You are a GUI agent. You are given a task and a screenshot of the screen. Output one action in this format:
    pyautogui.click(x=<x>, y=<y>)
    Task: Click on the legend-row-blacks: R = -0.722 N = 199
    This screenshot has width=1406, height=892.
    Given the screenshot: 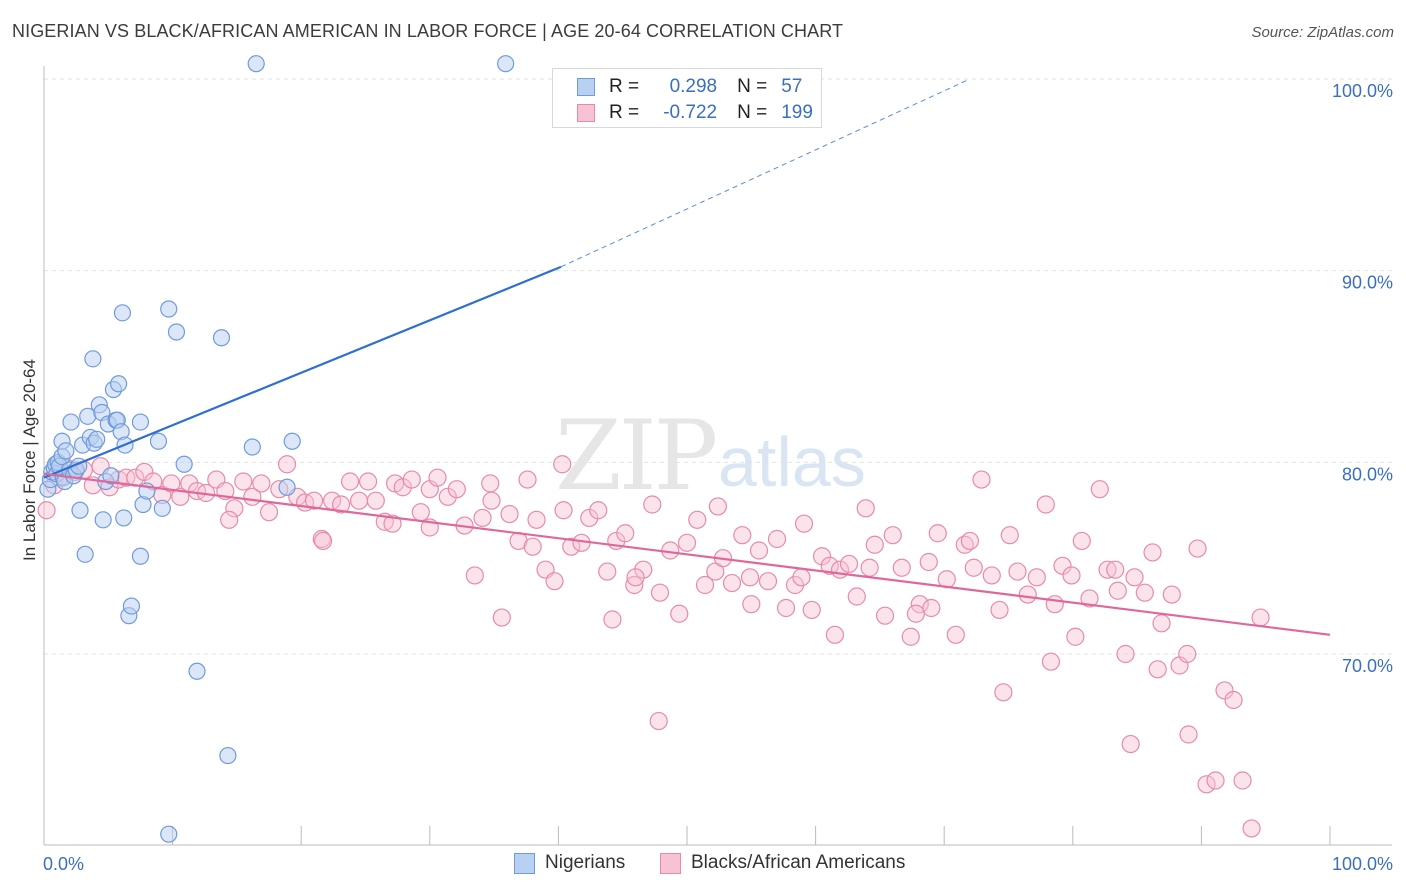 What is the action you would take?
    pyautogui.click(x=695, y=113)
    